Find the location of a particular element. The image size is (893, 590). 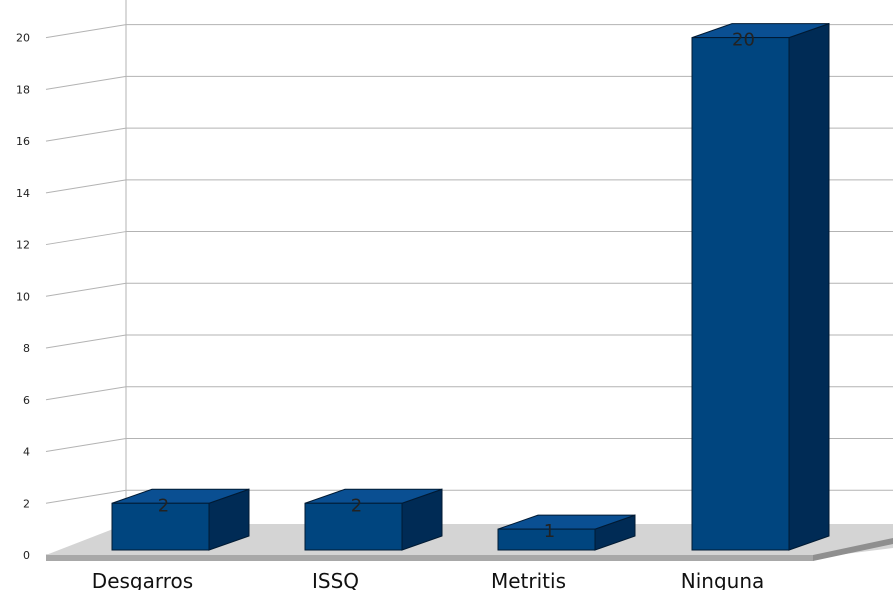

x-category-label: Metritis is located at coordinates (528, 579).